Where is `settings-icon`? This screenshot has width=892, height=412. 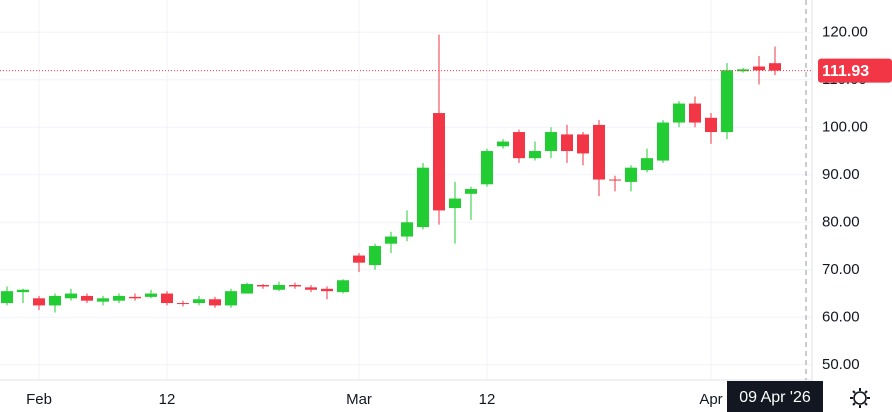
settings-icon is located at coordinates (860, 398).